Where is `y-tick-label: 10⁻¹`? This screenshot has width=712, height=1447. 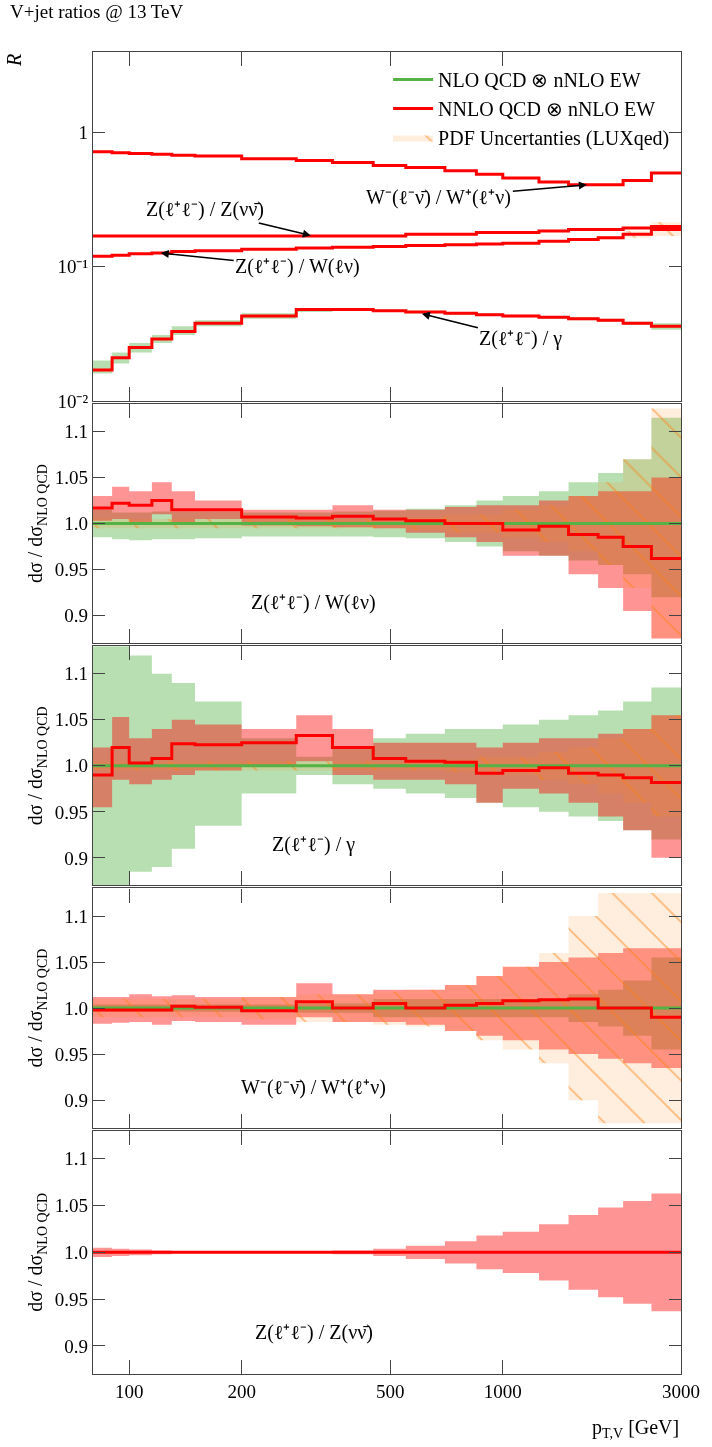 y-tick-label: 10⁻¹ is located at coordinates (73, 267).